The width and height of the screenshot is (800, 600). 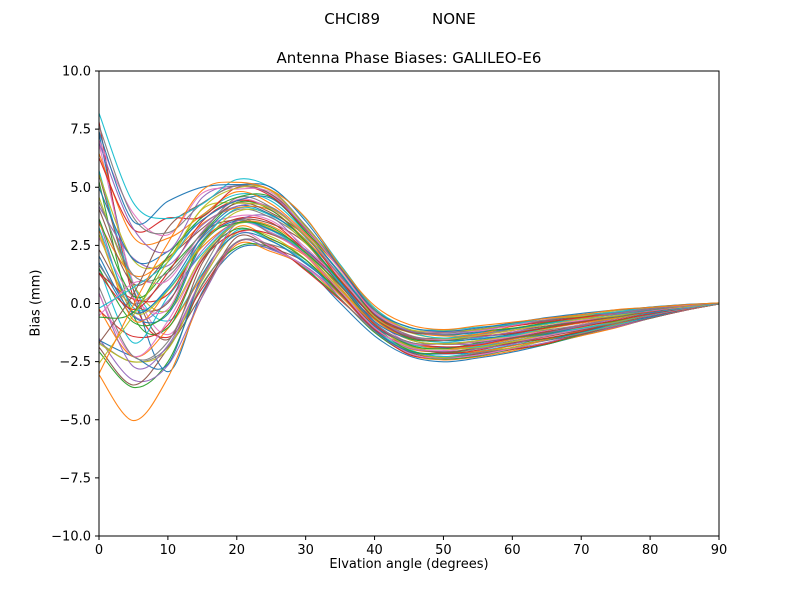 I want to click on y-tick-label: 2.5, so click(x=80, y=246).